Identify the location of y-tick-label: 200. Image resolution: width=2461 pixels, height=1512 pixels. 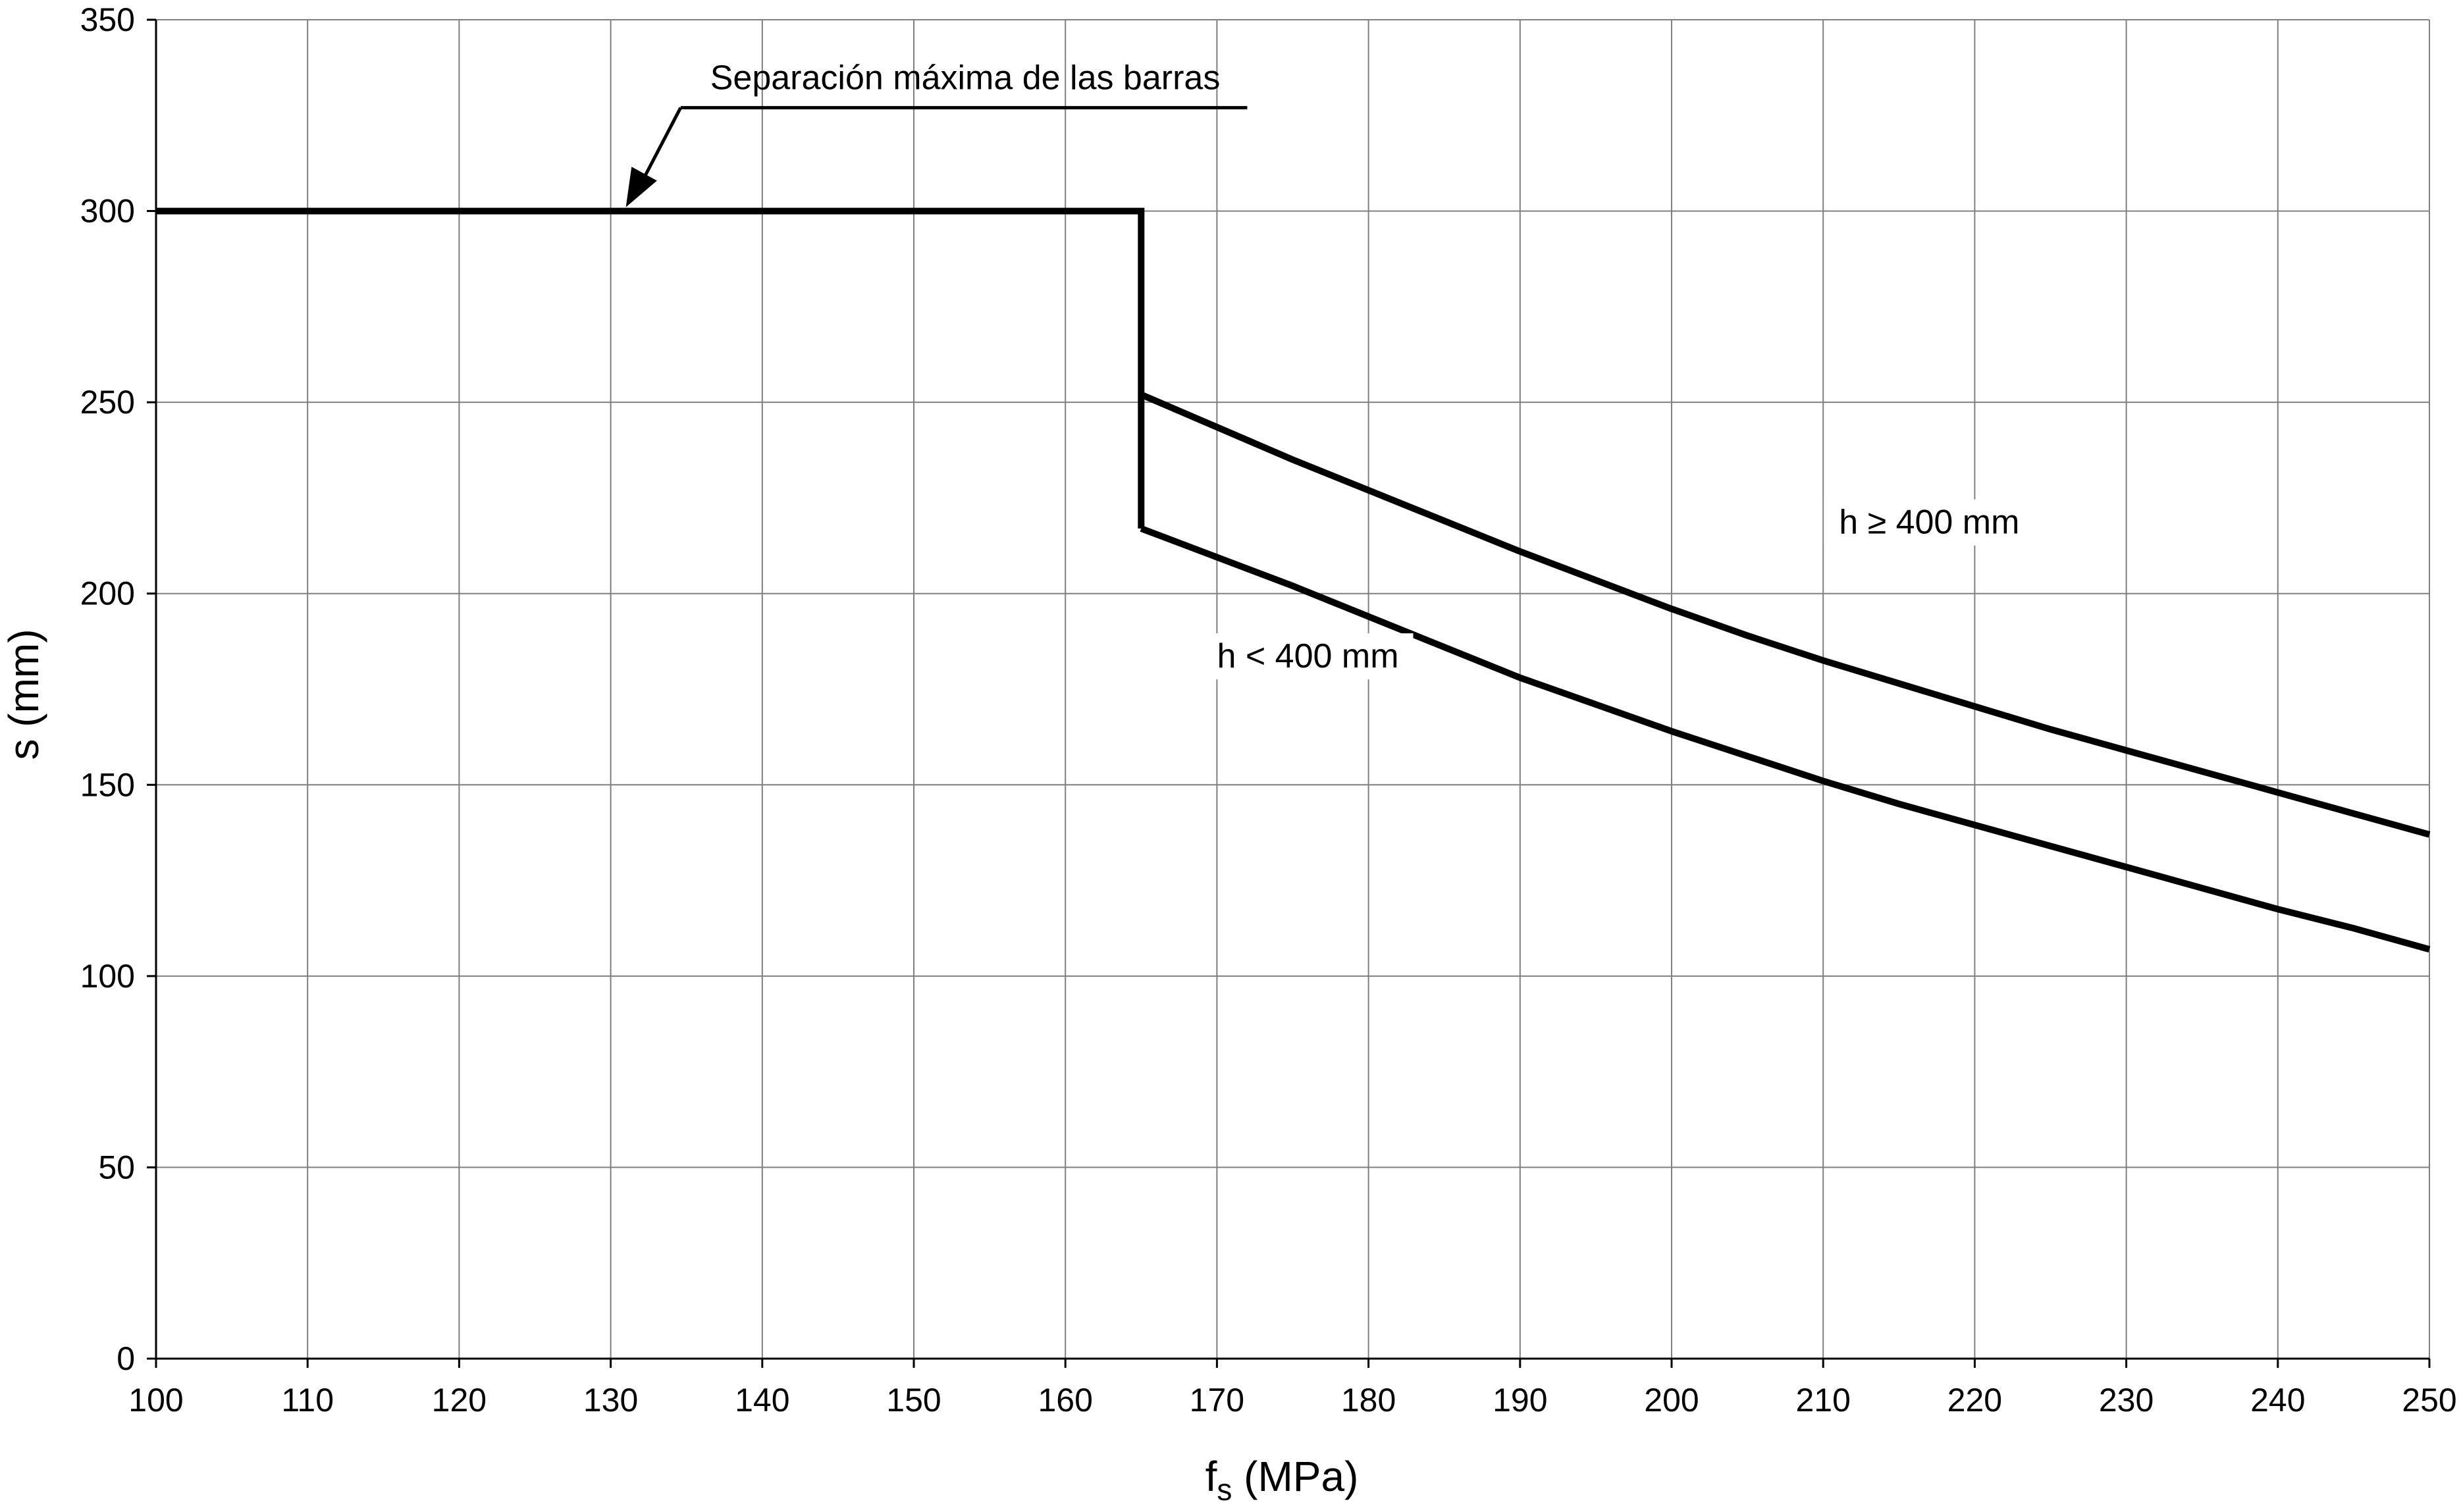
(108, 593).